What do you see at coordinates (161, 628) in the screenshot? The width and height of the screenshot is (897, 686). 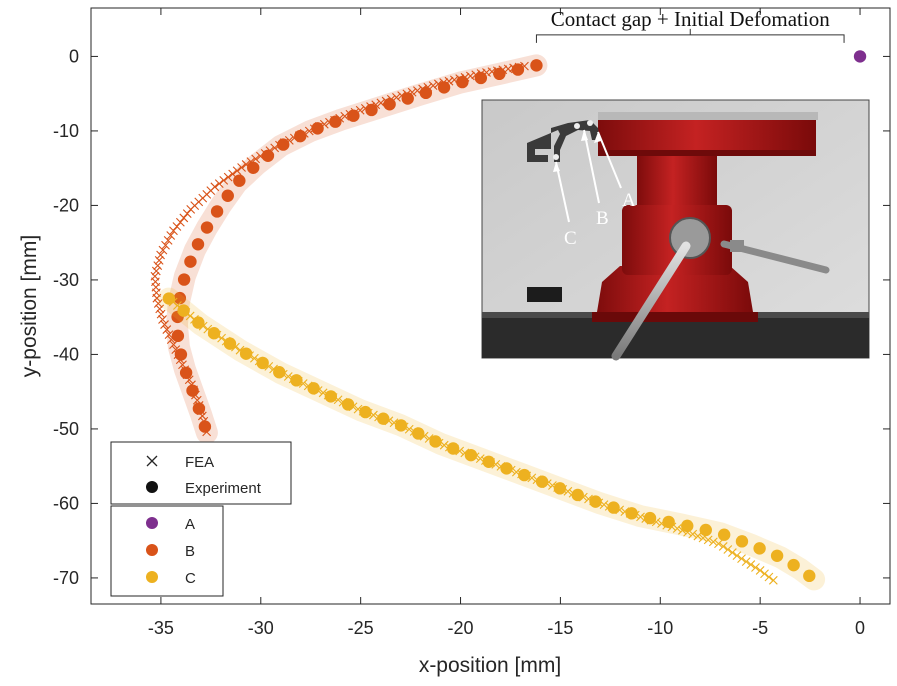 I see `x-tick-label: -35` at bounding box center [161, 628].